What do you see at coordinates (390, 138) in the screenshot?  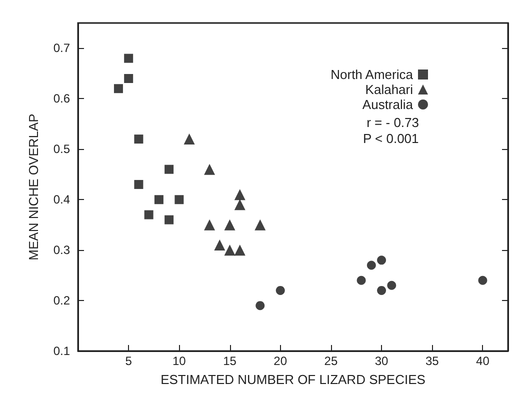 I see `annotation: P < 0.001` at bounding box center [390, 138].